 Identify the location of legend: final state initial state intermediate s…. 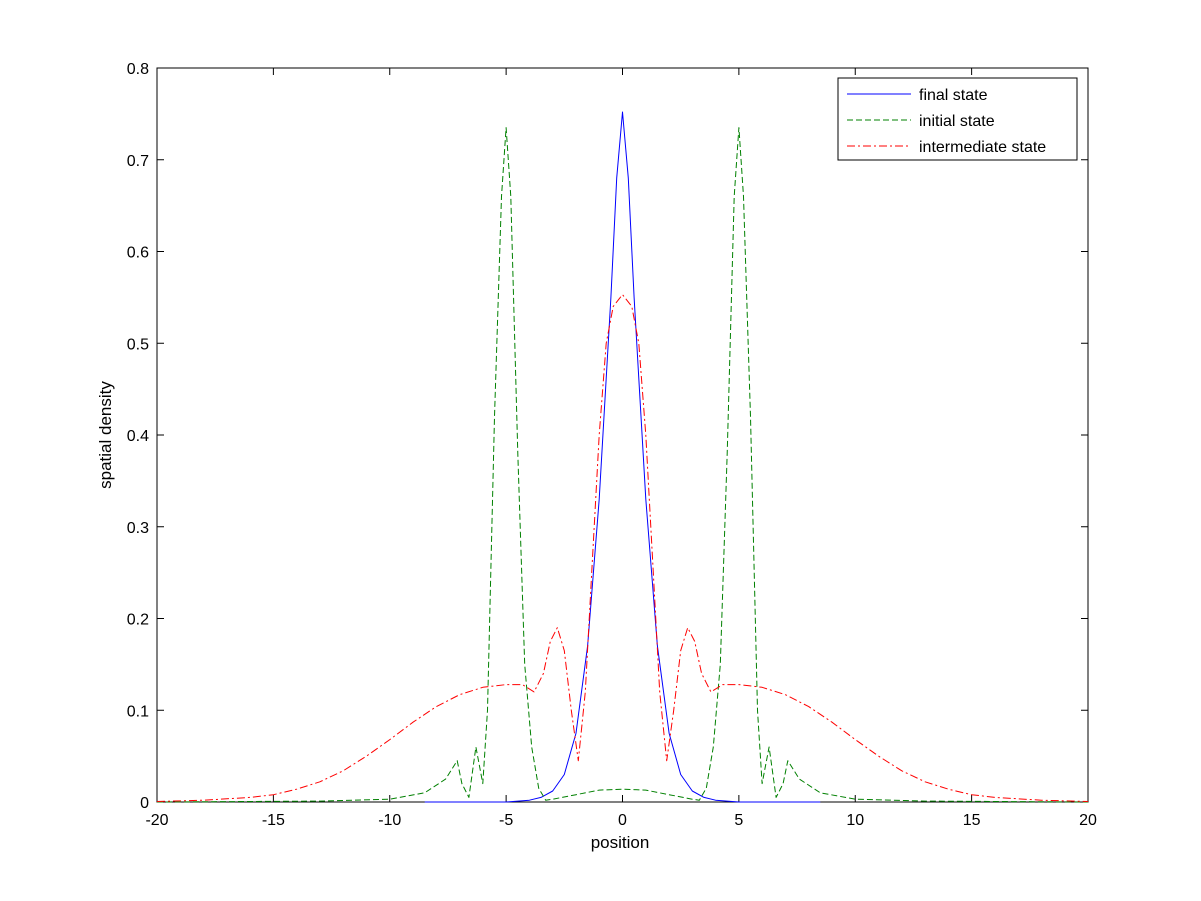
(957, 119).